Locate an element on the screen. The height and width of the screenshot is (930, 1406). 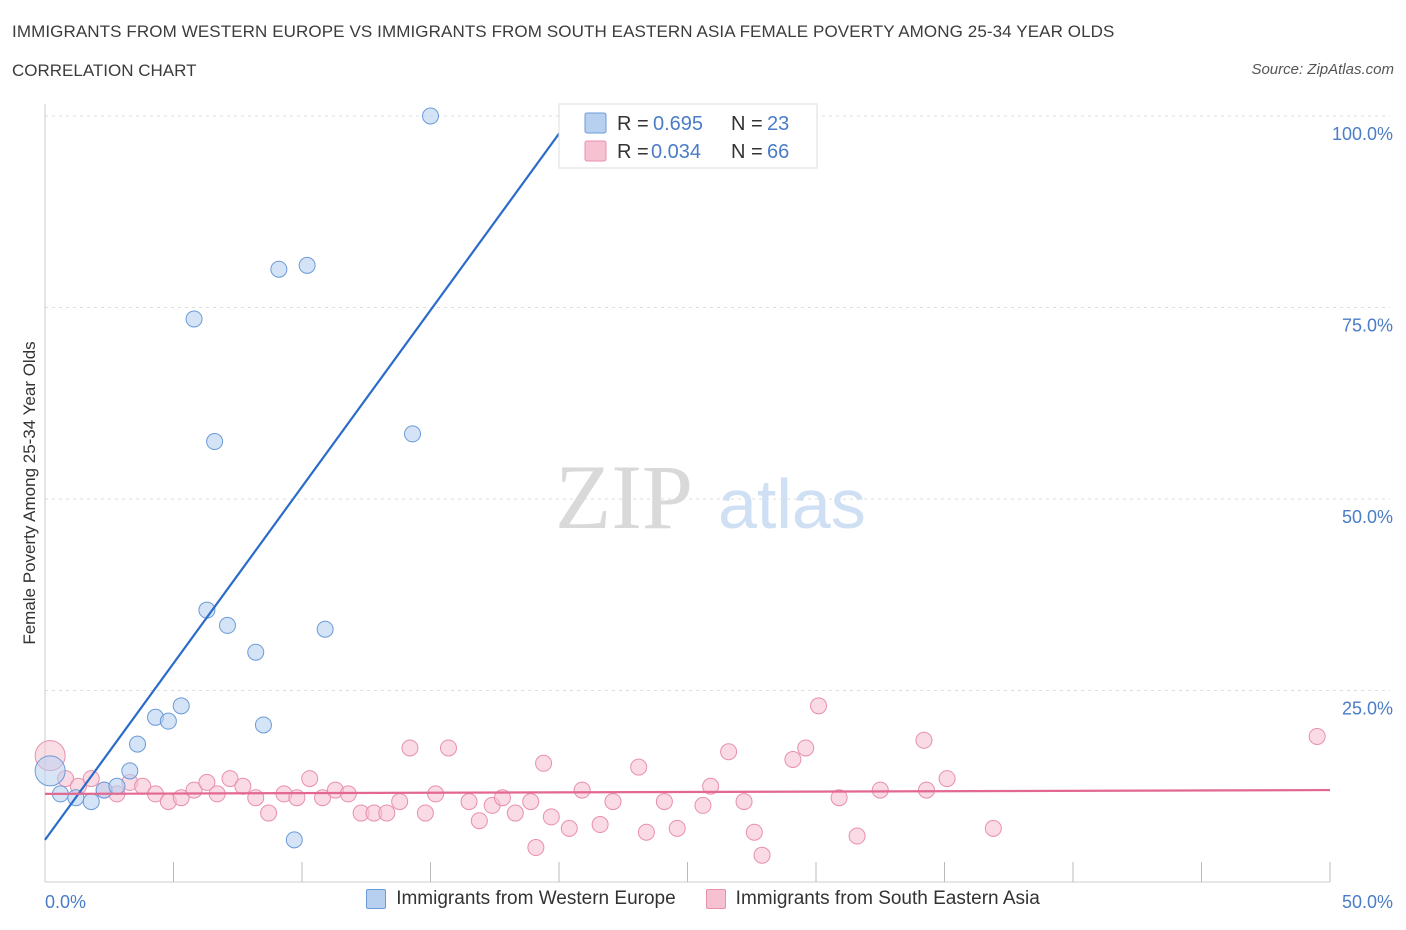
legend-label-south-eastern-asia: Immigrants from South Eastern Asia is located at coordinates (887, 898).